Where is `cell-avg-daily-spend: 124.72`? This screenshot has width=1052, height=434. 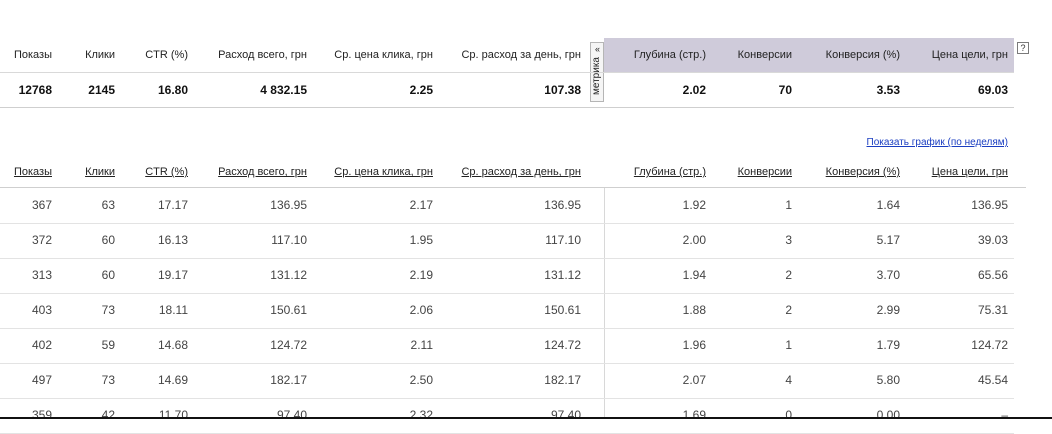
cell-avg-daily-spend: 124.72 is located at coordinates (562, 345).